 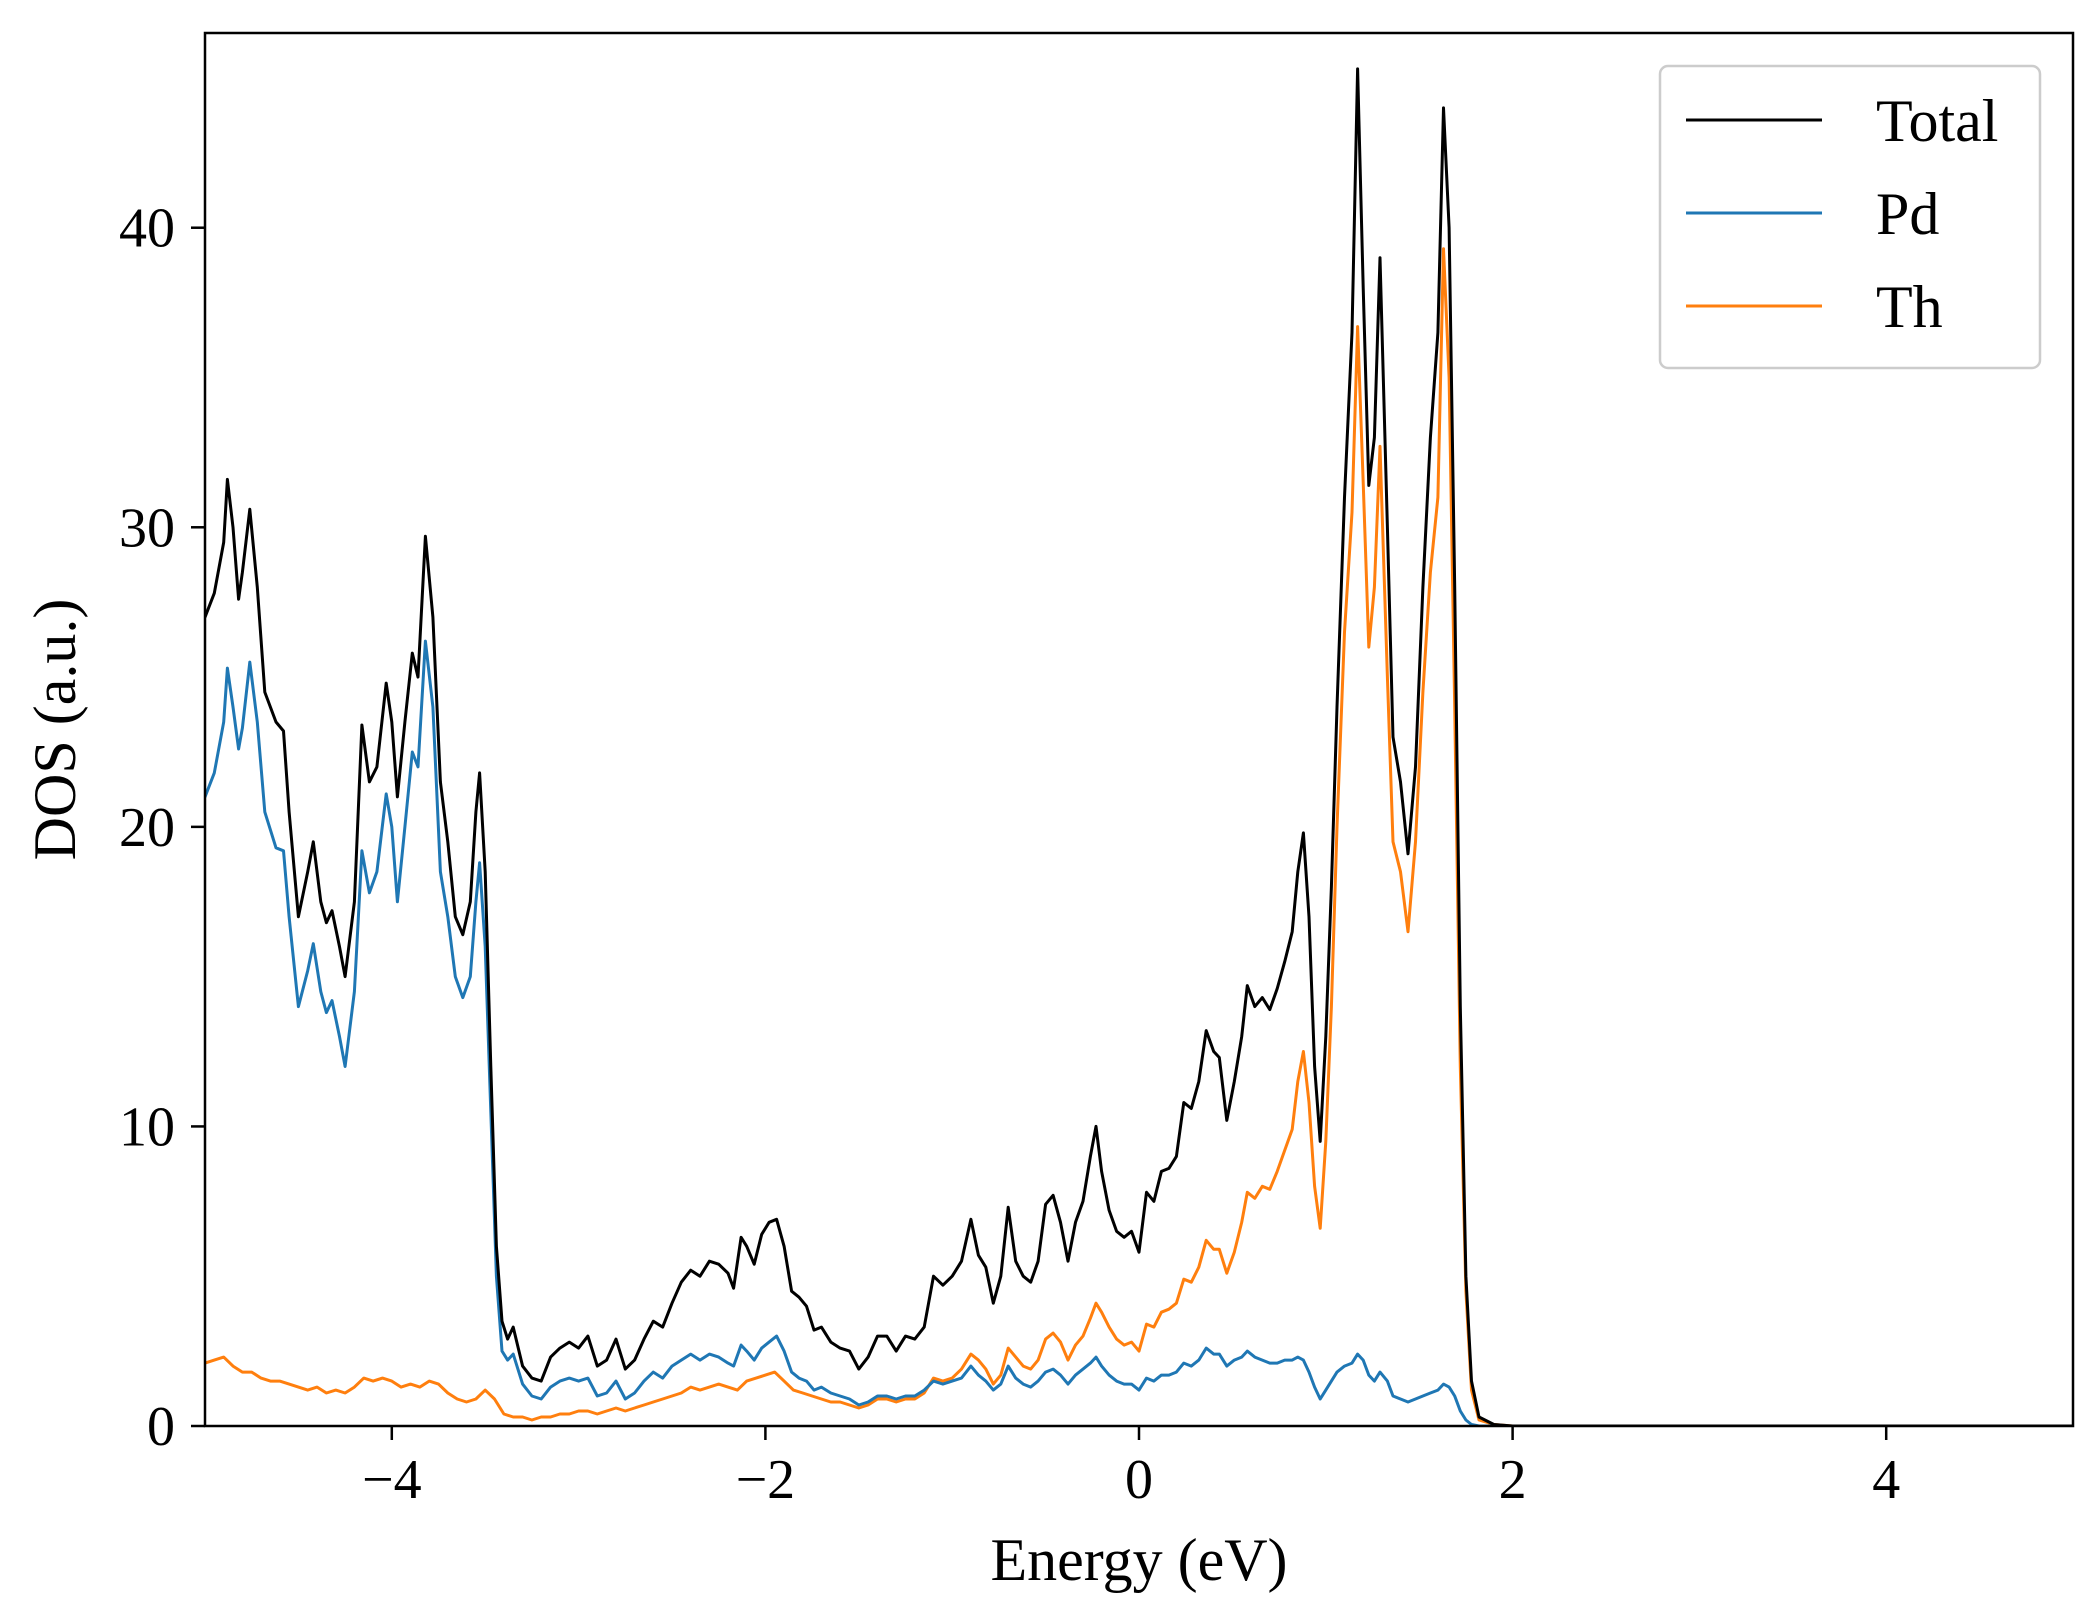 What do you see at coordinates (55, 730) in the screenshot?
I see `y-axis-label: DOS (a.u.)` at bounding box center [55, 730].